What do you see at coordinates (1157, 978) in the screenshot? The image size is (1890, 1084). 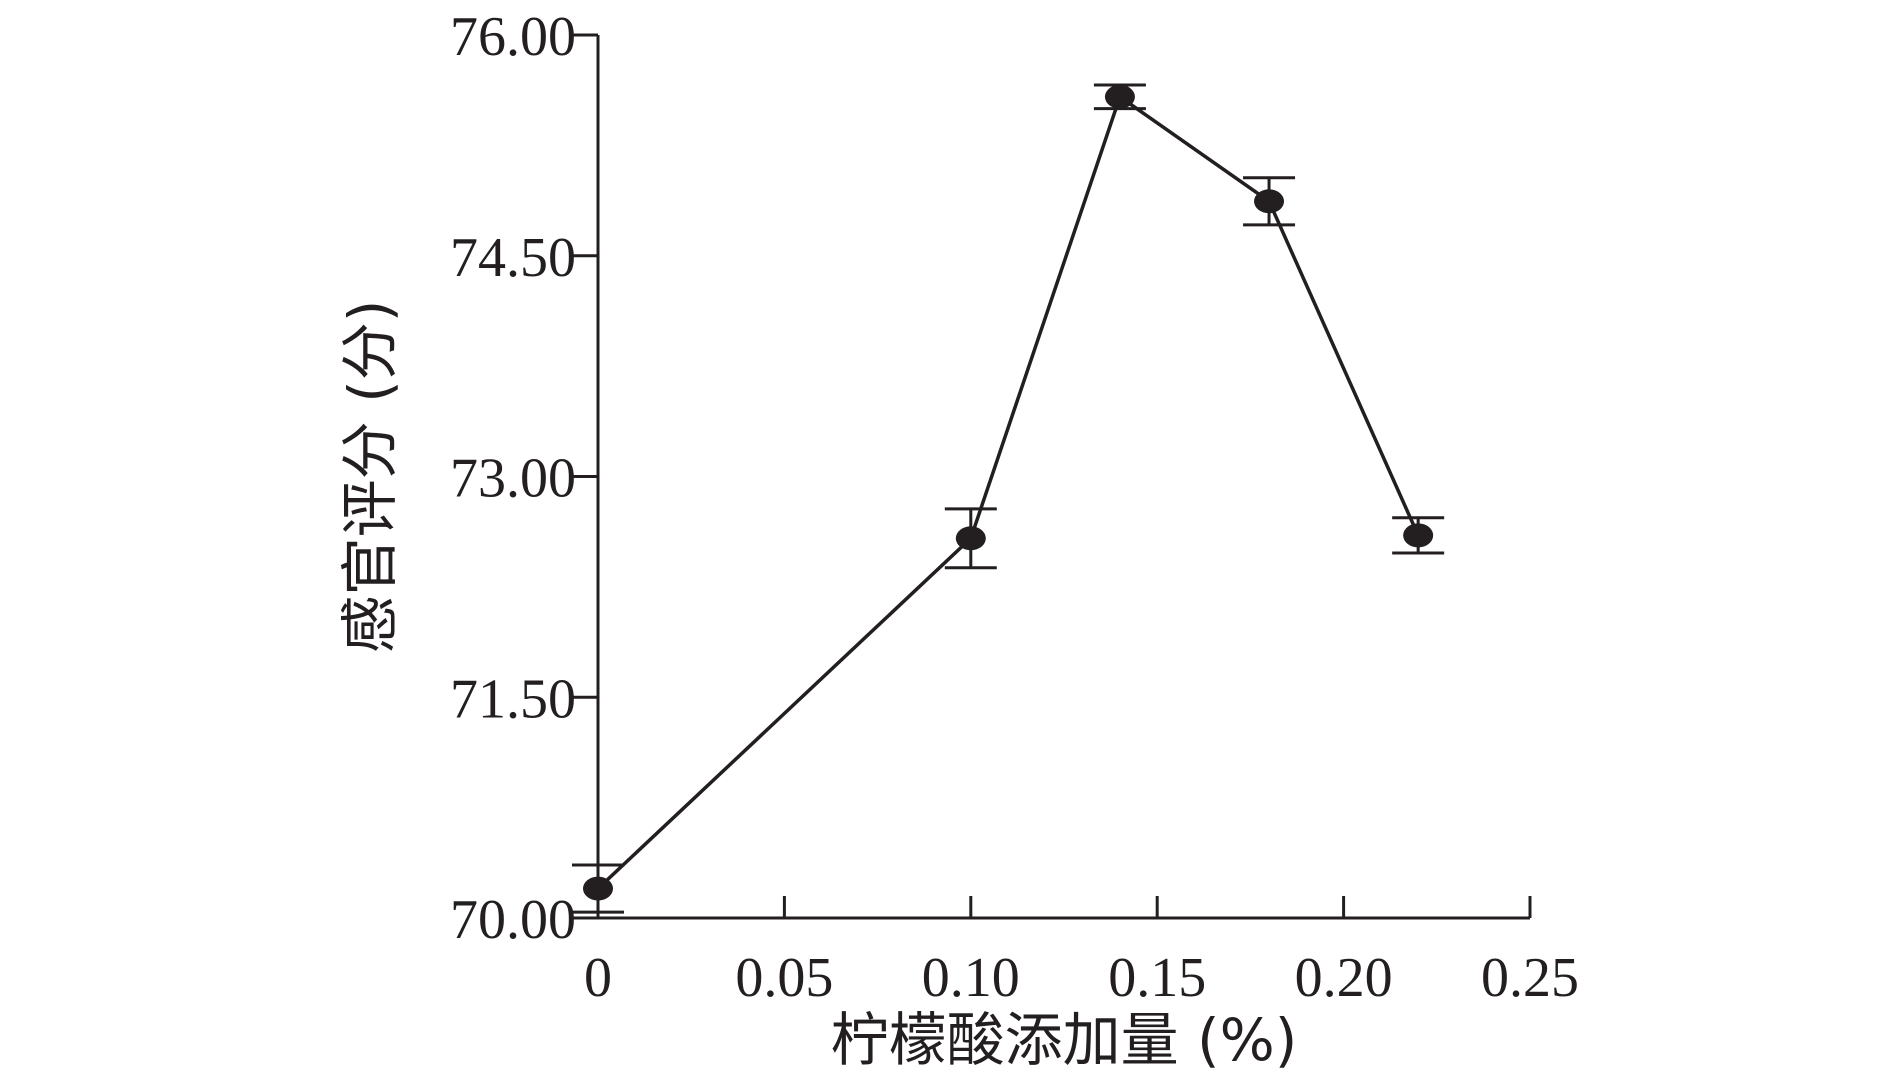 I see `x-tick-label: 0.15` at bounding box center [1157, 978].